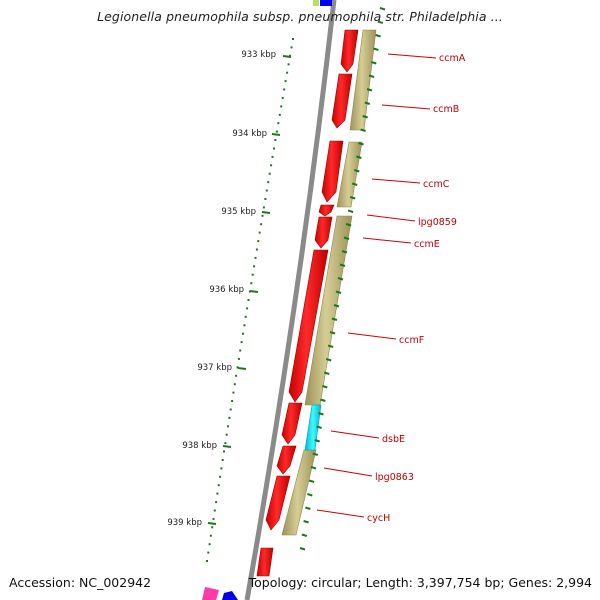 The height and width of the screenshot is (600, 600). What do you see at coordinates (230, 595) in the screenshot?
I see `feature-partial-bottom-blue` at bounding box center [230, 595].